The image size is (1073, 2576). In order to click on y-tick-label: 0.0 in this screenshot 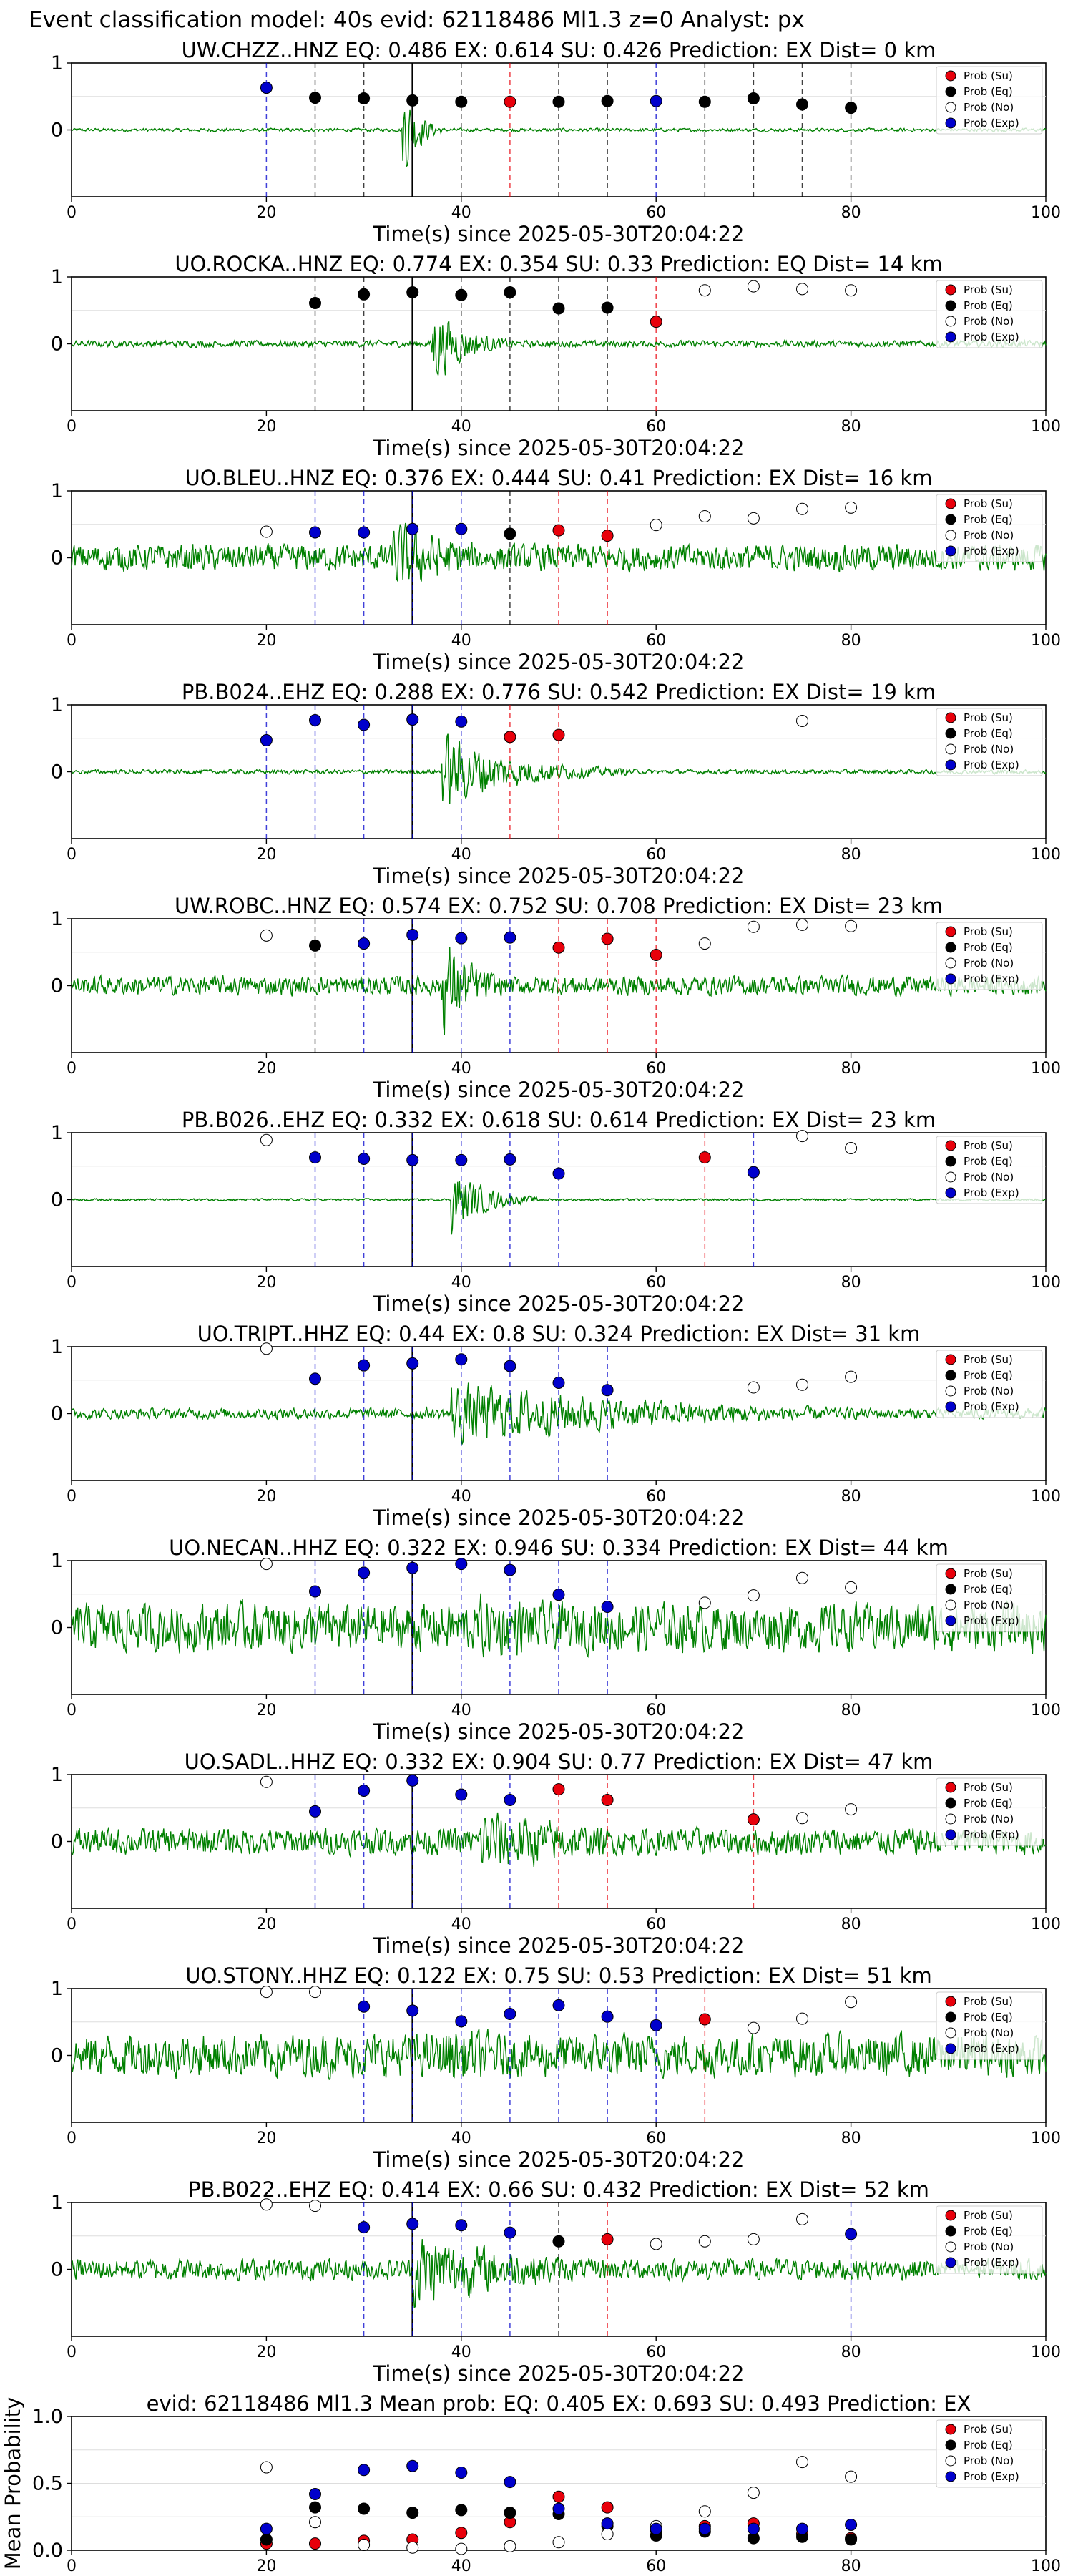, I will do `click(48, 2551)`.